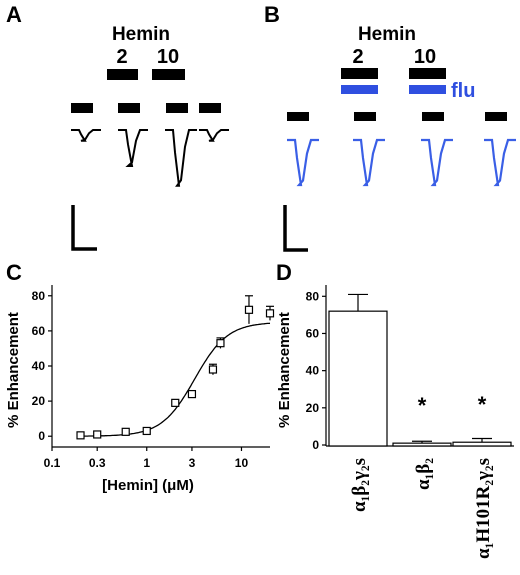 The width and height of the screenshot is (520, 575). I want to click on y-tick-label-d-2: 40, so click(313, 371).